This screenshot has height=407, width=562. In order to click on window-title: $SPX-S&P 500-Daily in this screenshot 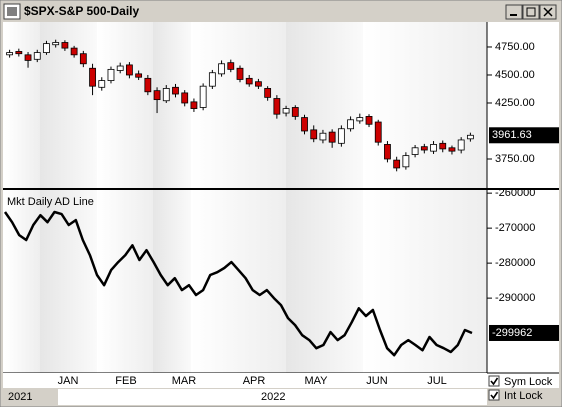, I will do `click(81, 11)`.